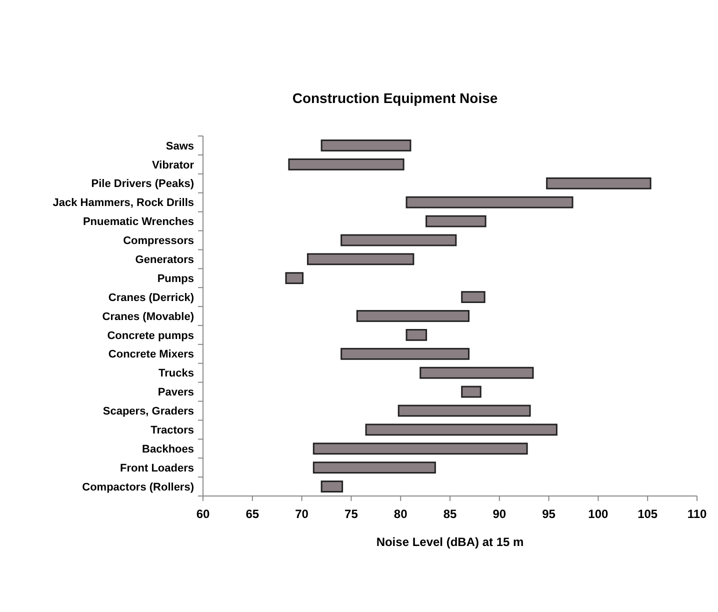 The width and height of the screenshot is (718, 612). Describe the element at coordinates (549, 514) in the screenshot. I see `x-tick-label: 95` at that location.